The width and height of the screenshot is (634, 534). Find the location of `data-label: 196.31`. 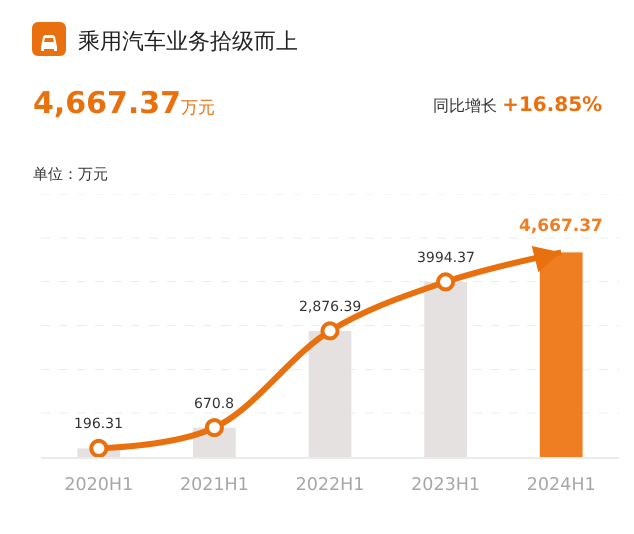

data-label: 196.31 is located at coordinates (98, 424).